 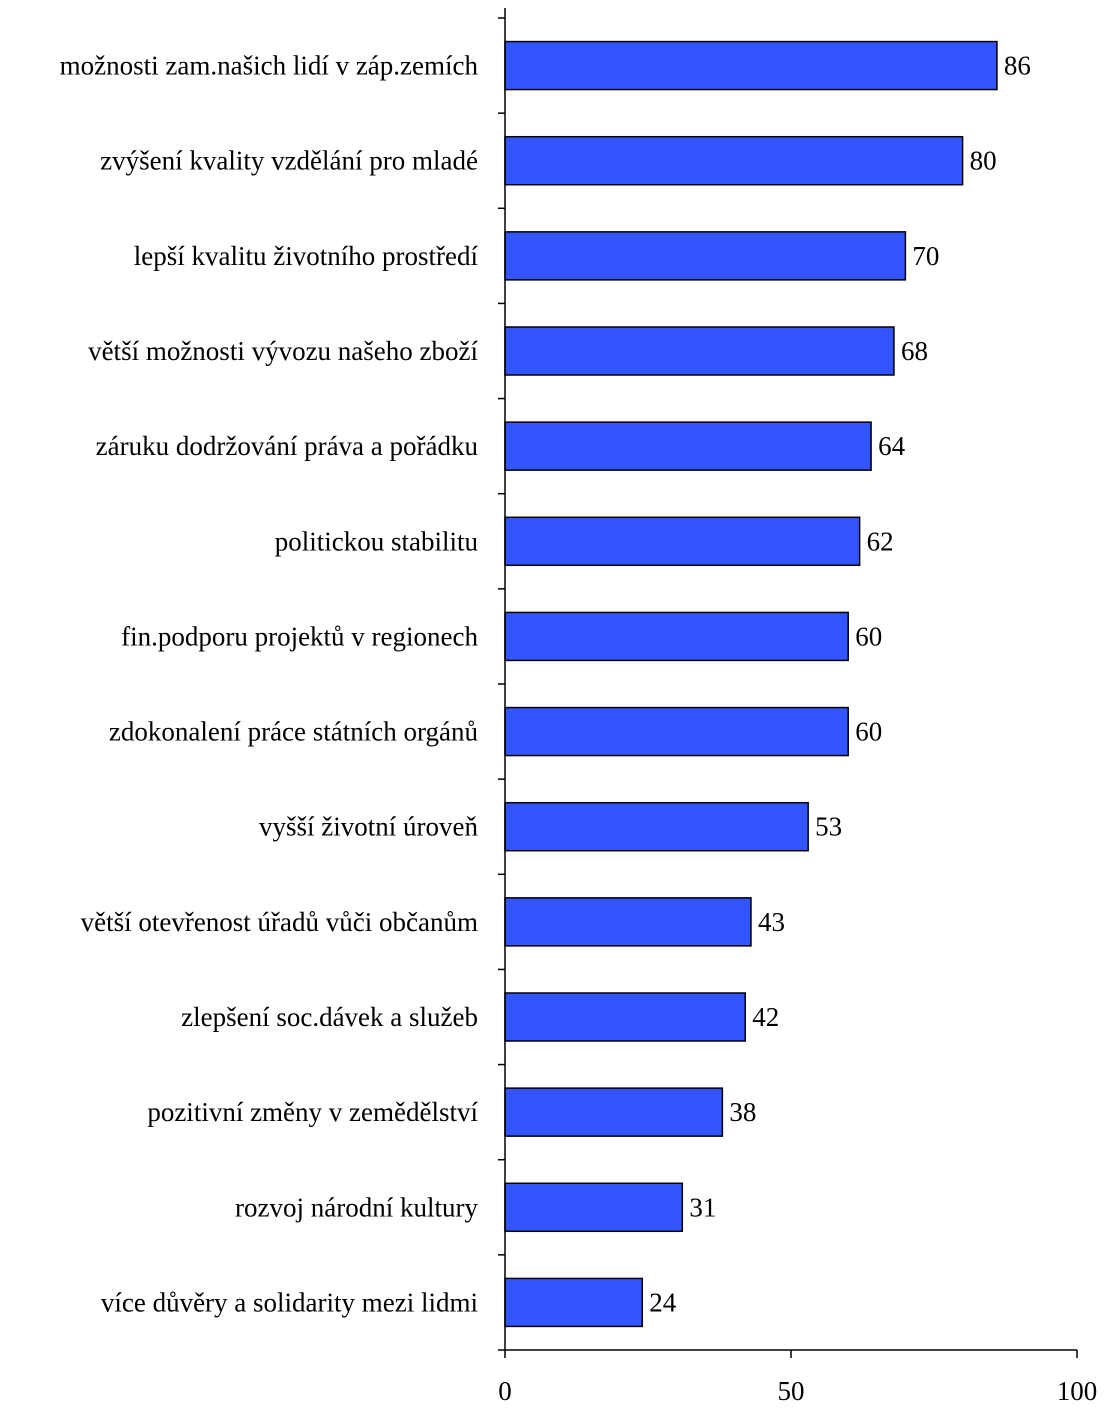 What do you see at coordinates (892, 446) in the screenshot?
I see `data-label: 64` at bounding box center [892, 446].